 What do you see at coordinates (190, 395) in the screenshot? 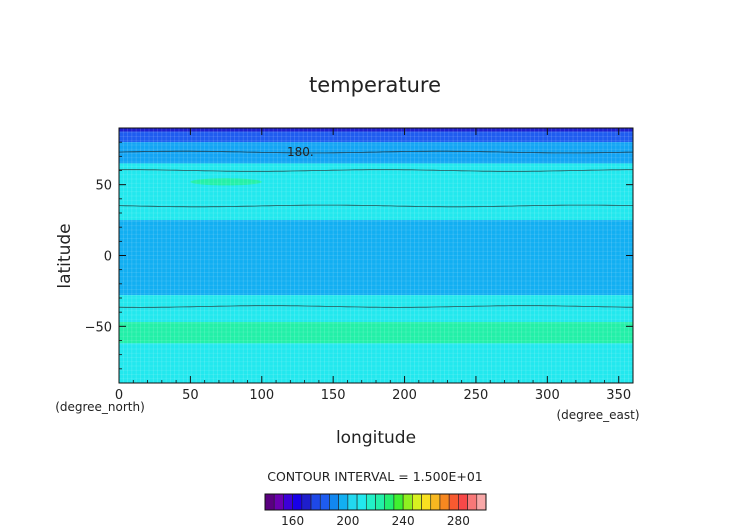
I see `x-tick-label: 50` at bounding box center [190, 395].